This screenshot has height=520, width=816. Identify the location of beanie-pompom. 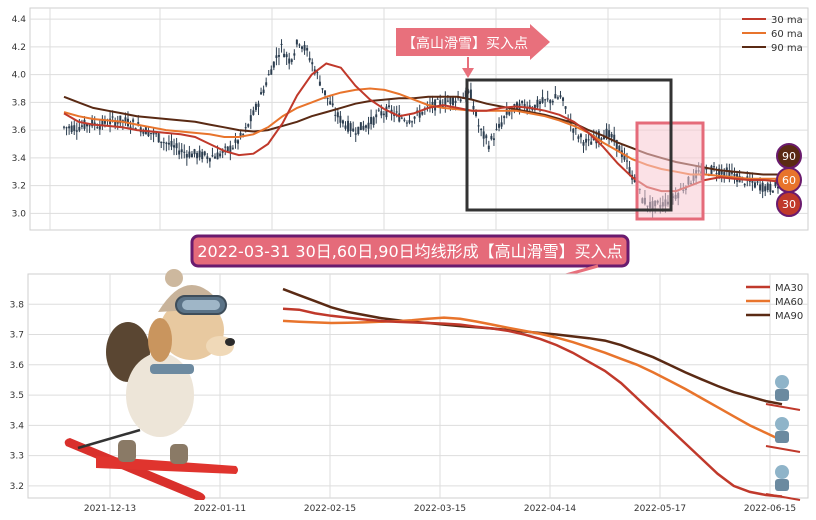
(174, 278).